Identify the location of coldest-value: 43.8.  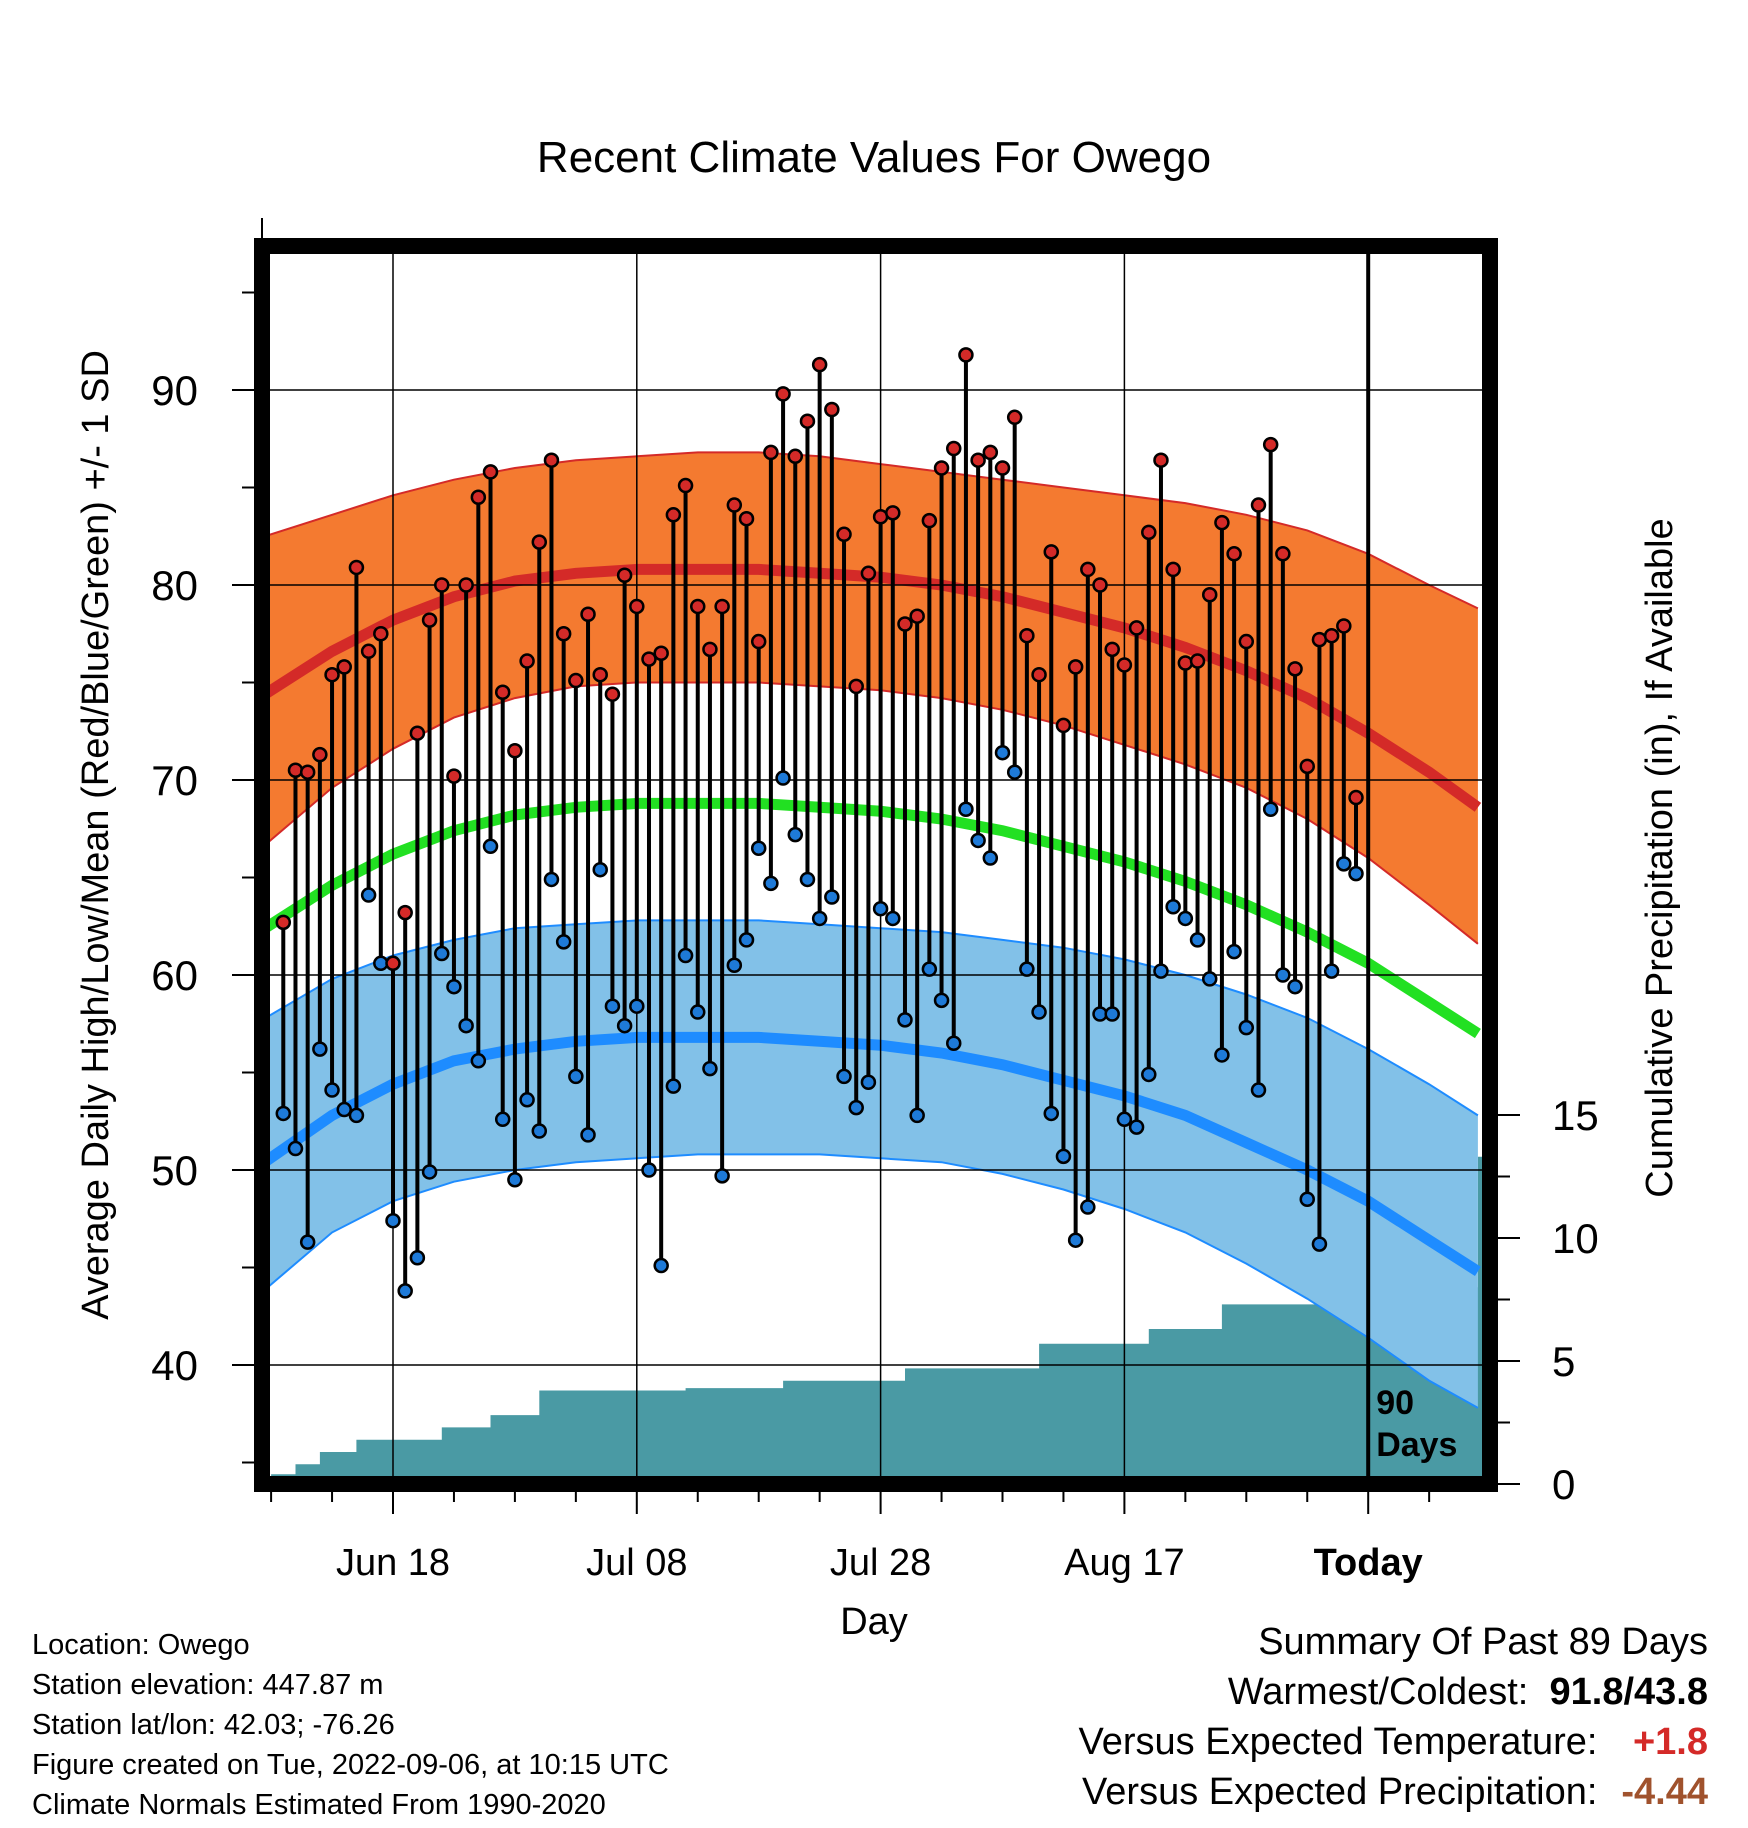
(1671, 1692).